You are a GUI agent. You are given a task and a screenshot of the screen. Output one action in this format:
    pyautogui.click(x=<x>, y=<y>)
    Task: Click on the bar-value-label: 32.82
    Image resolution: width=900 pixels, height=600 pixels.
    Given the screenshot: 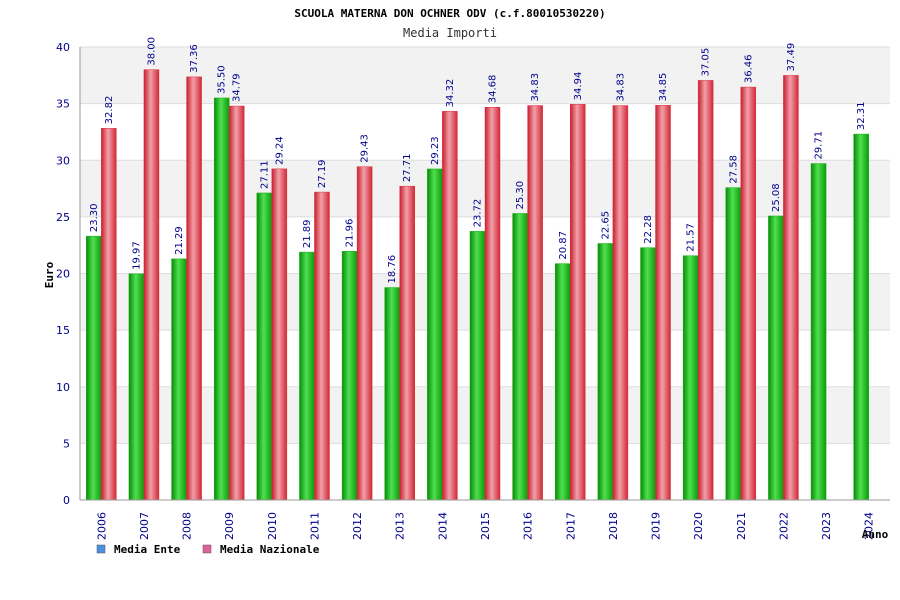 What is the action you would take?
    pyautogui.click(x=109, y=110)
    